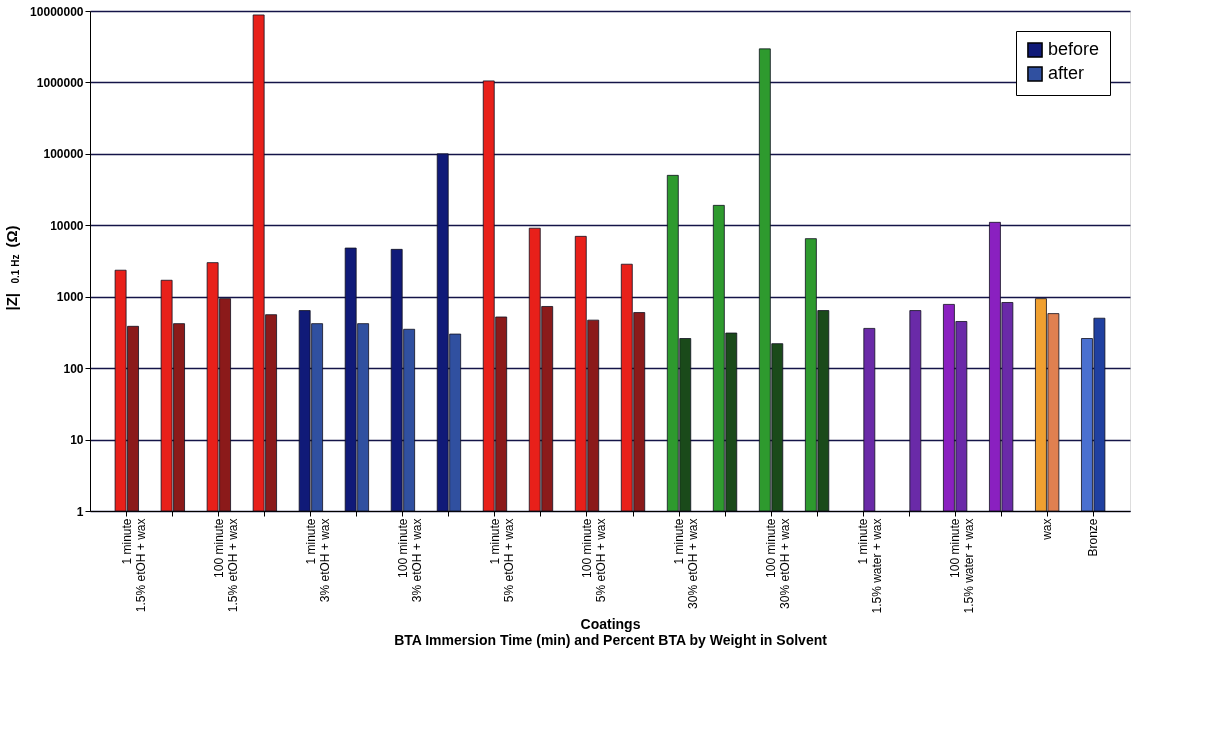 This screenshot has width=1214, height=750. What do you see at coordinates (57, 11) in the screenshot?
I see `y-tick-label: 10000000` at bounding box center [57, 11].